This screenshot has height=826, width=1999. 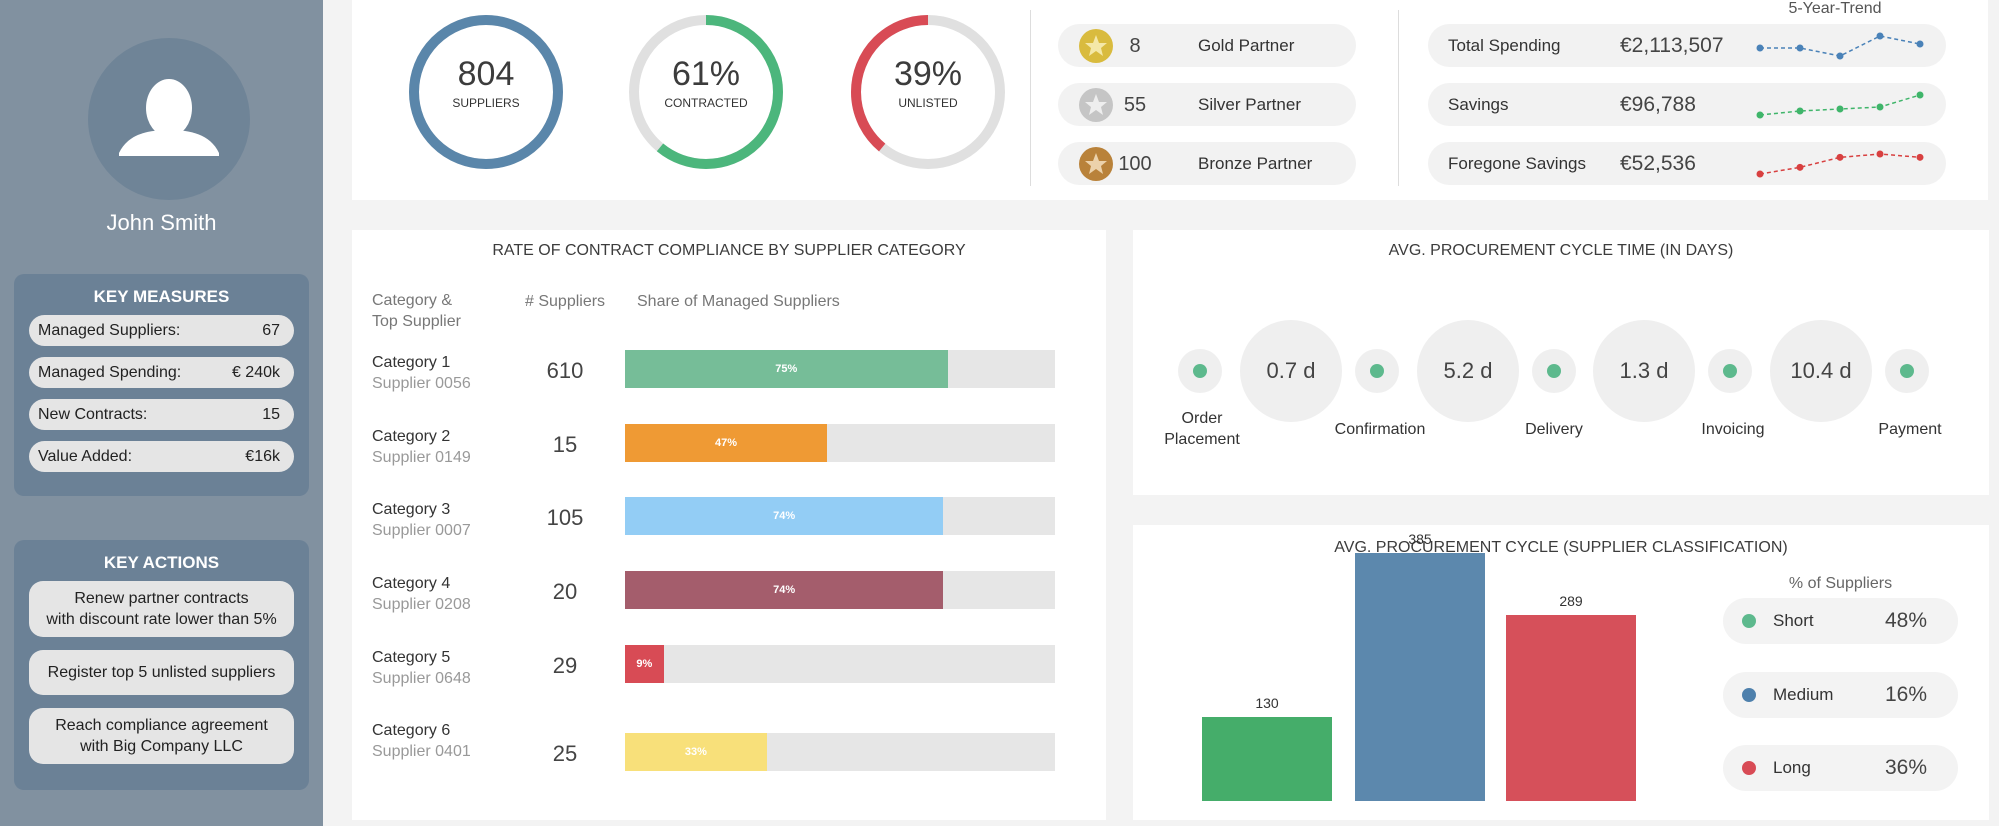 I want to click on category-3-bar: 74%, so click(x=840, y=516).